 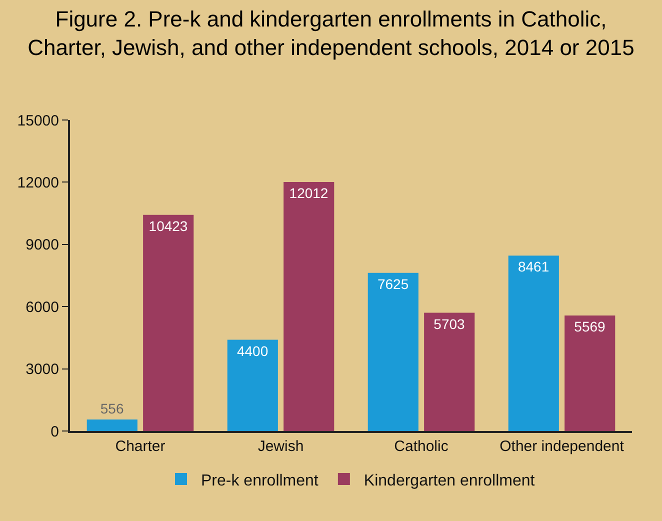 I want to click on data-label: 4400, so click(x=252, y=350).